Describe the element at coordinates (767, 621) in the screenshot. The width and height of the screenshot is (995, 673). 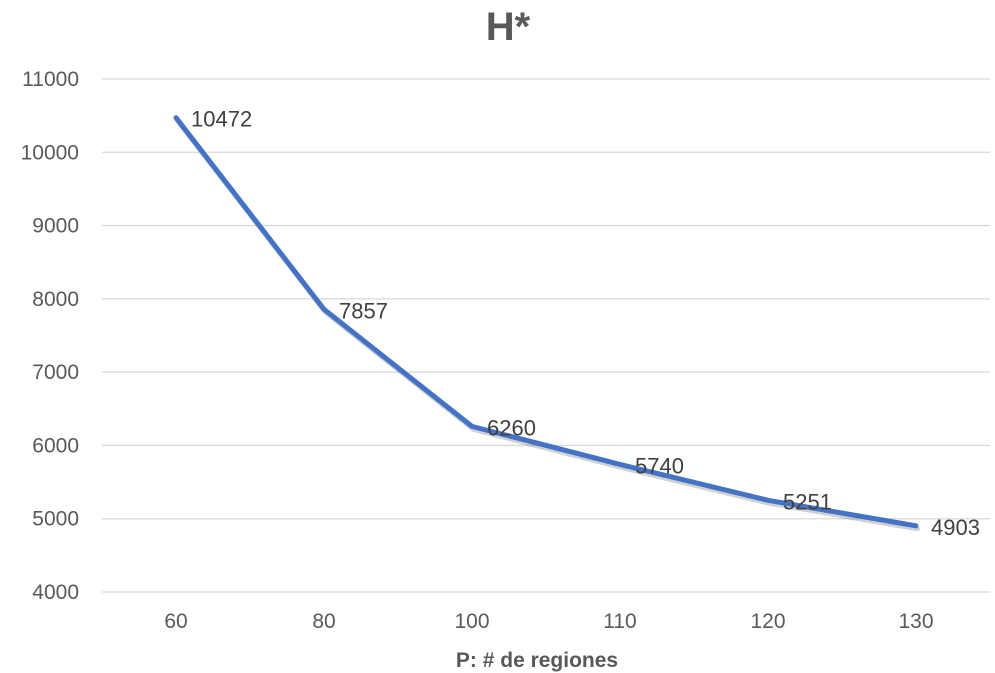
I see `x-tick-label: 120` at that location.